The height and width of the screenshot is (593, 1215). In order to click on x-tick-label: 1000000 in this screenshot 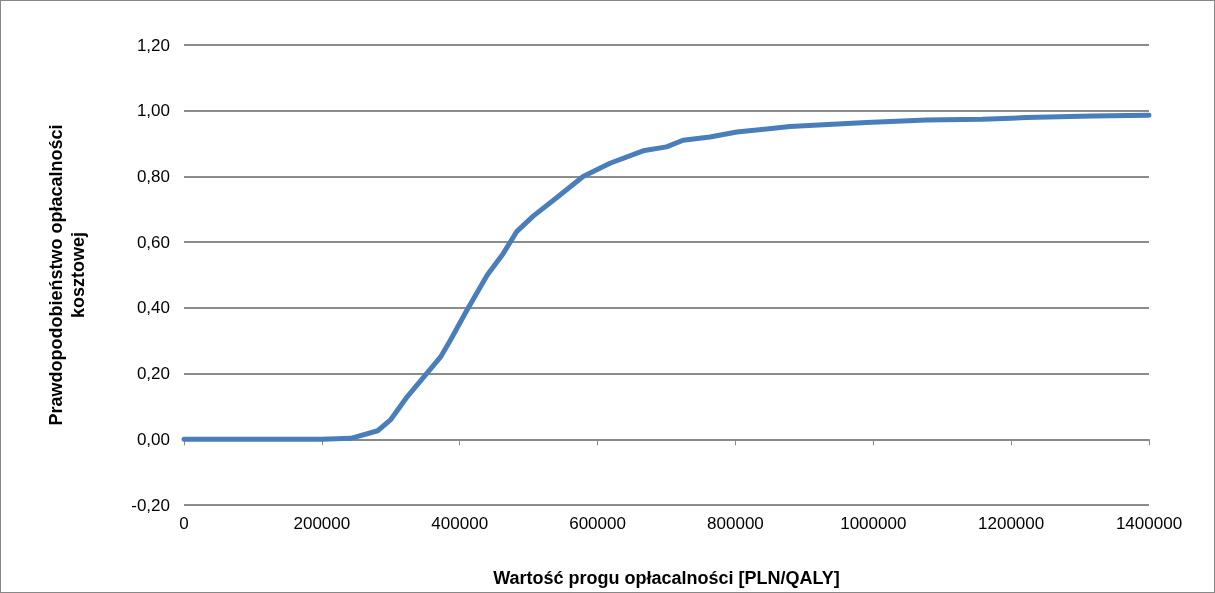, I will do `click(873, 523)`.